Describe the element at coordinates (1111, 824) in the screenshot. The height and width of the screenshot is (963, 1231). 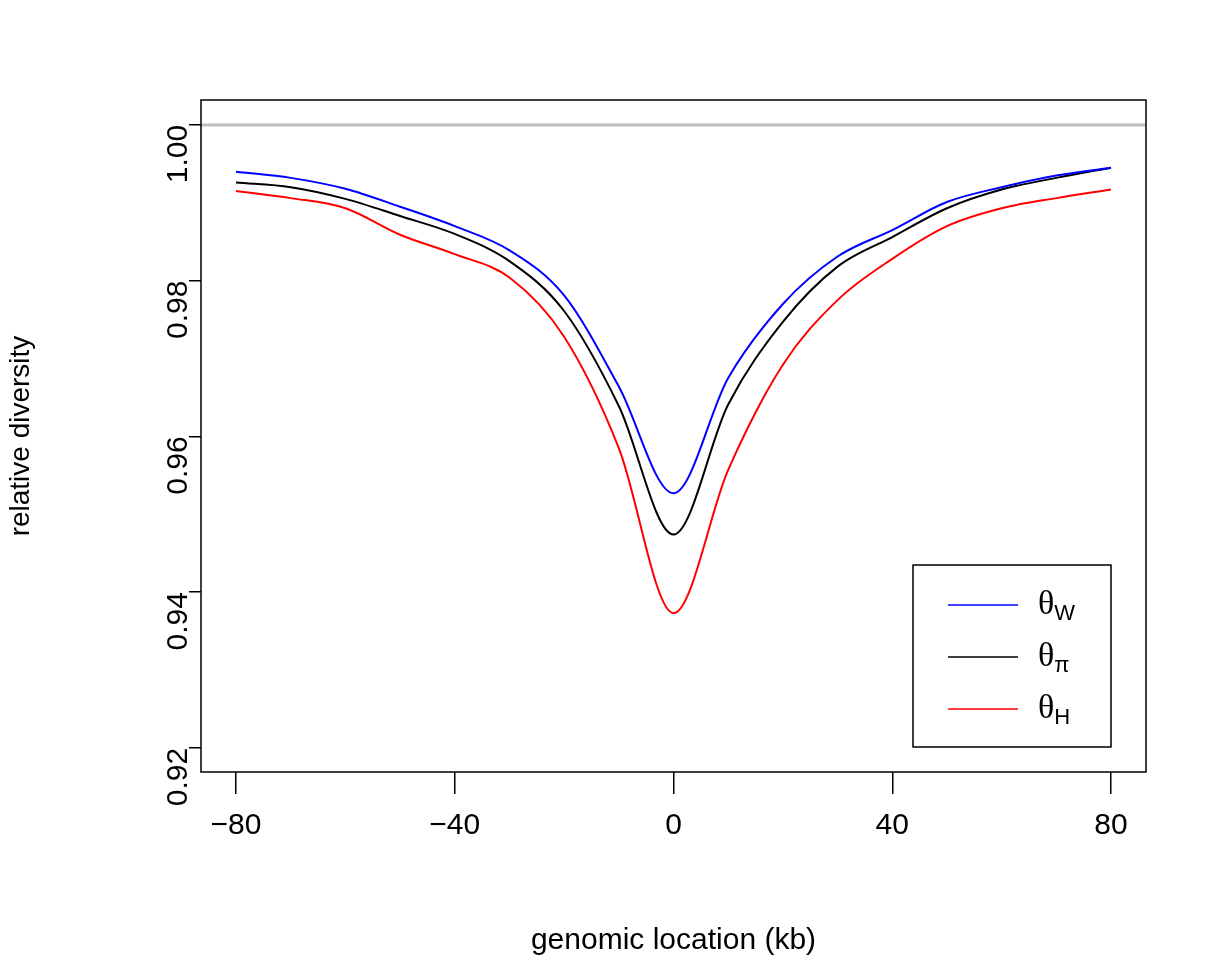
I see `x-tick-label: 80` at that location.